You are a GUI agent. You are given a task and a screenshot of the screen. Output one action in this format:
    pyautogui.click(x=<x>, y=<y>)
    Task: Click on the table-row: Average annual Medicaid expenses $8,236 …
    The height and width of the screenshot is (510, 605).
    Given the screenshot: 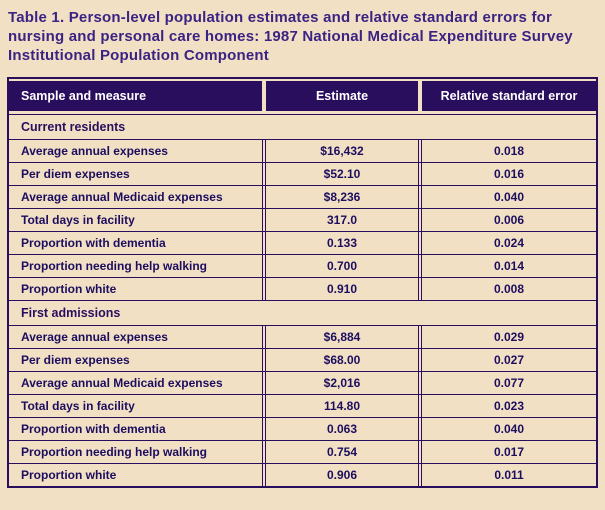 What is the action you would take?
    pyautogui.click(x=302, y=196)
    